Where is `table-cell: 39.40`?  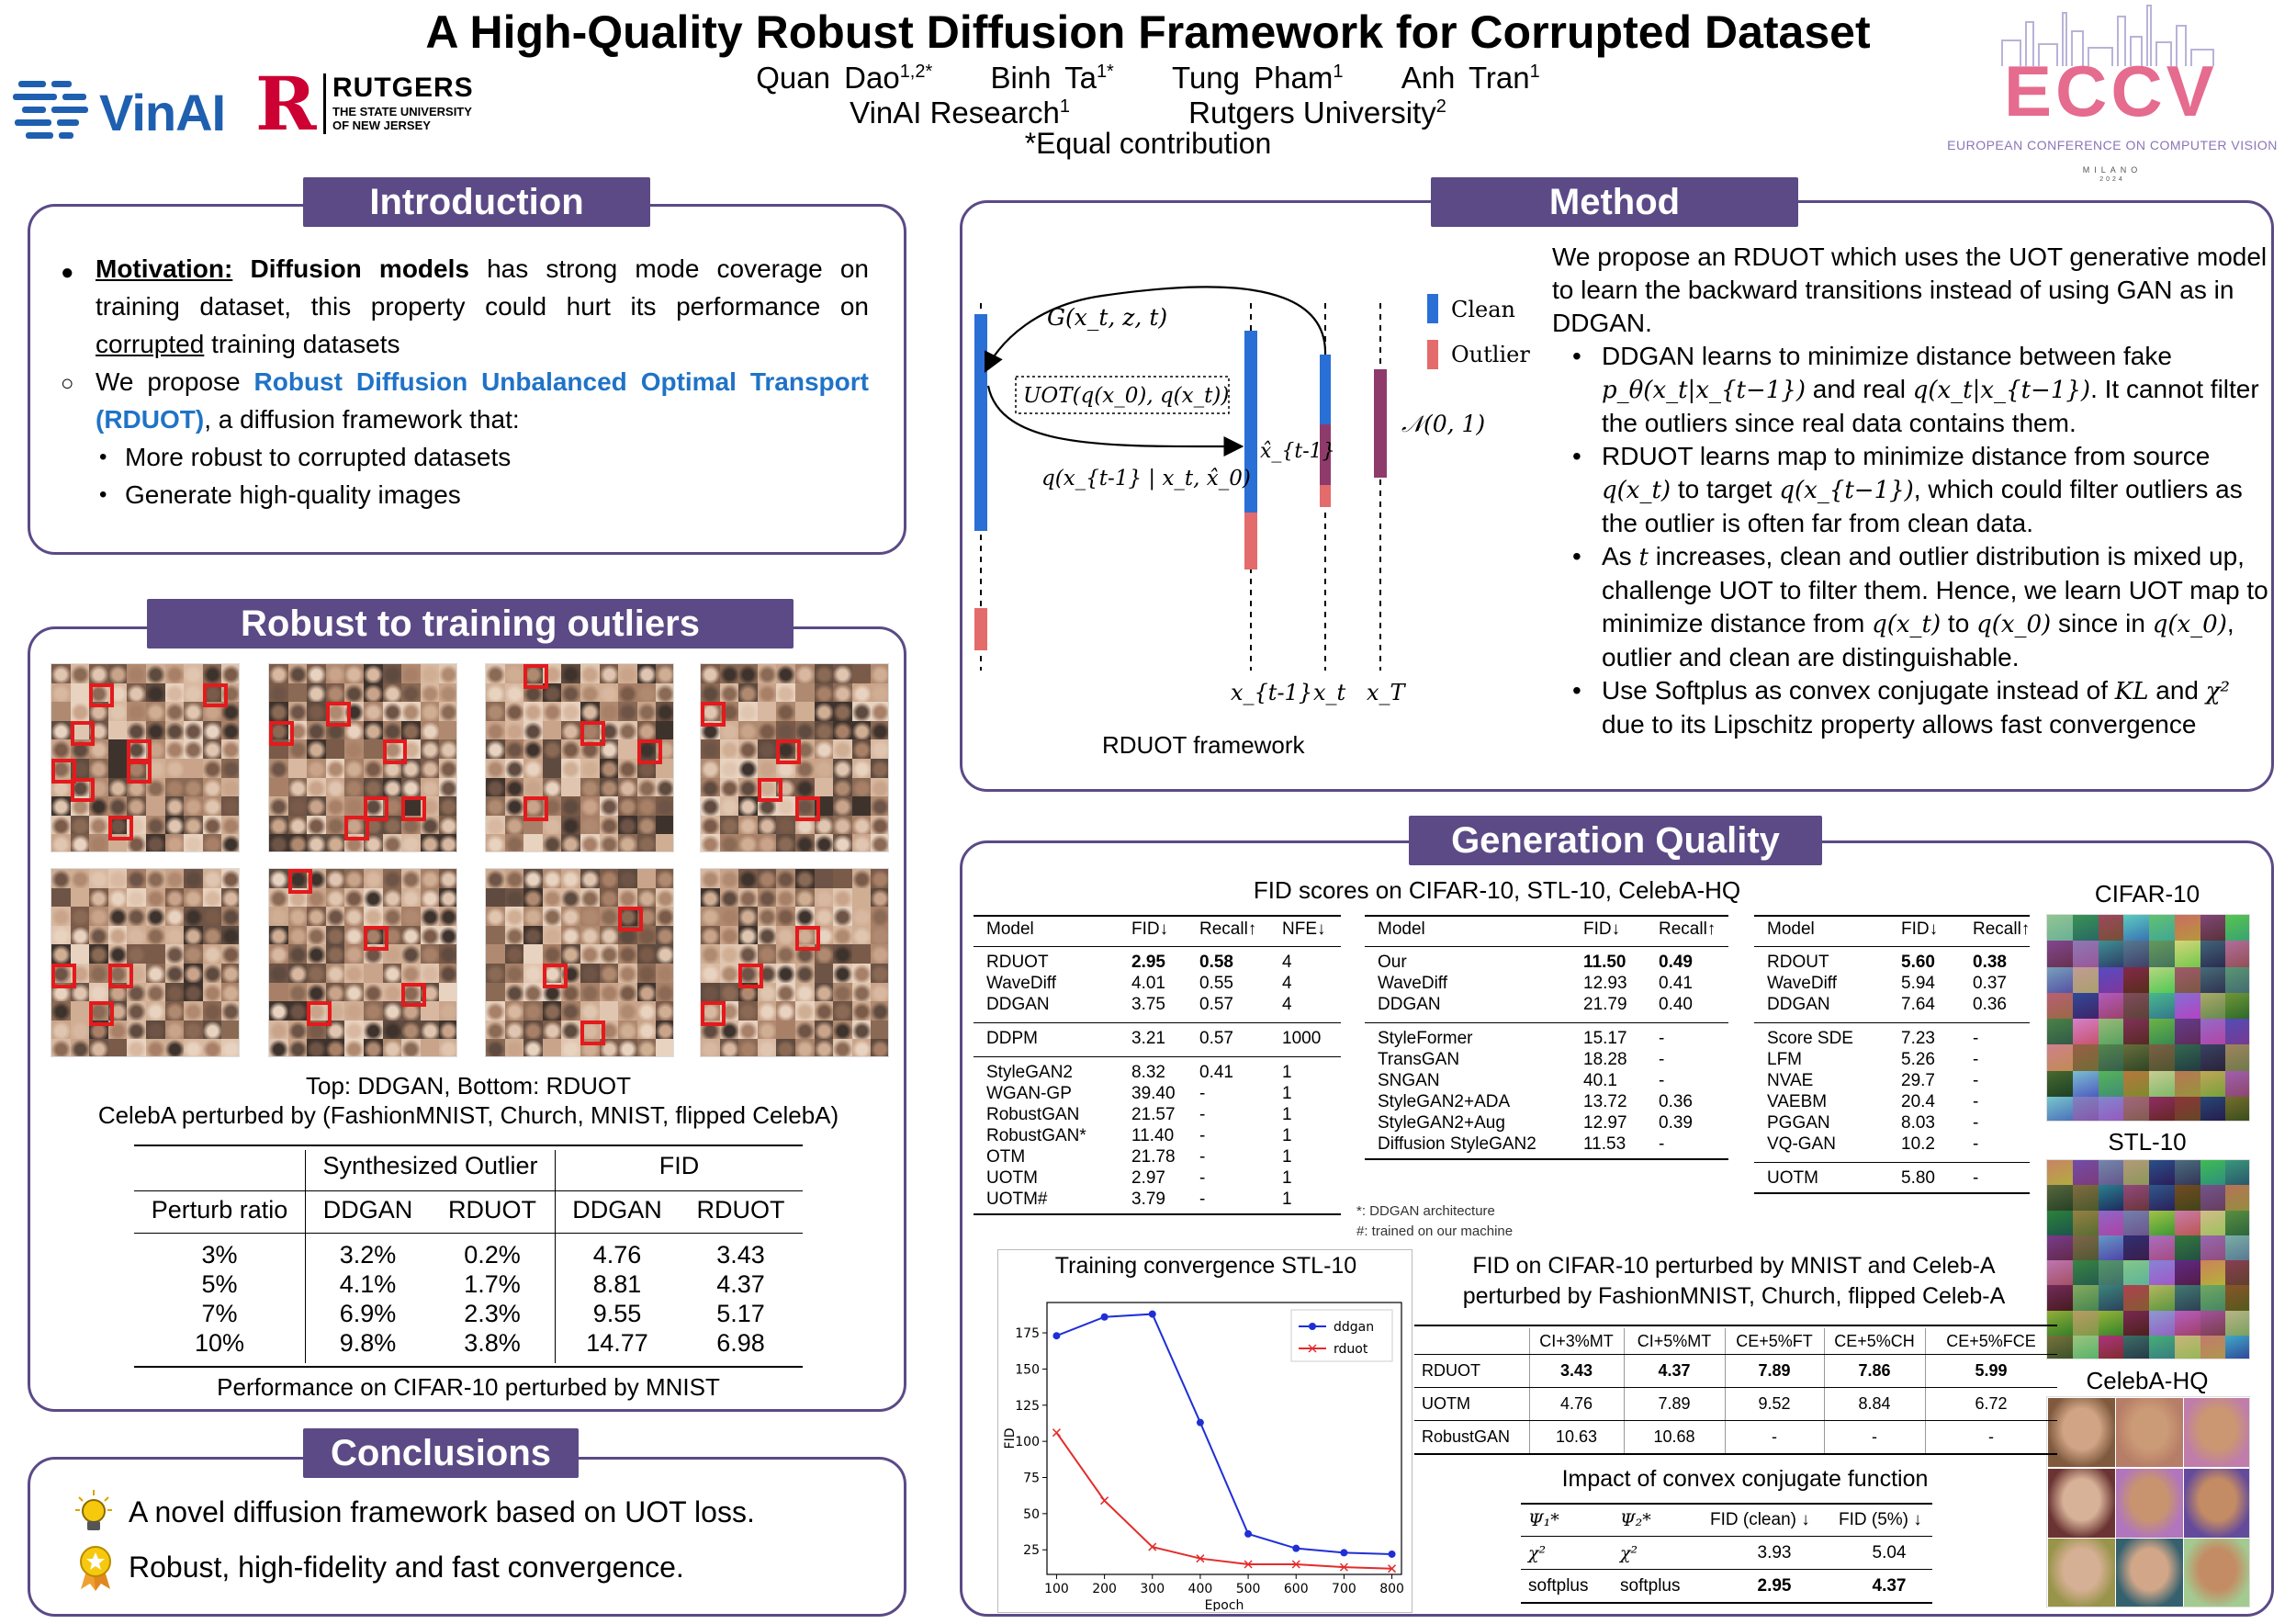
table-cell: 39.40 is located at coordinates (1153, 1093).